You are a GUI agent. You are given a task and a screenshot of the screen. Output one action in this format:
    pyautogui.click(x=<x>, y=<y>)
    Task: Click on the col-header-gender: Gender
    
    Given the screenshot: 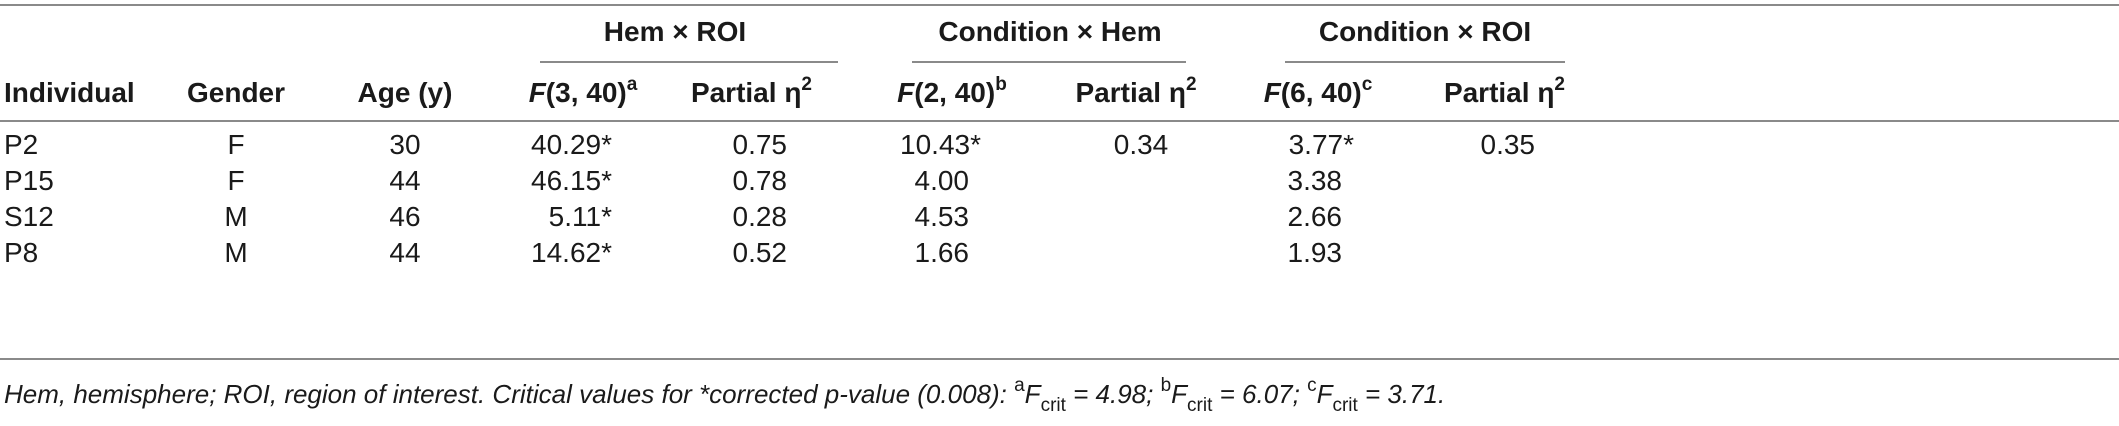 What is the action you would take?
    pyautogui.click(x=236, y=92)
    